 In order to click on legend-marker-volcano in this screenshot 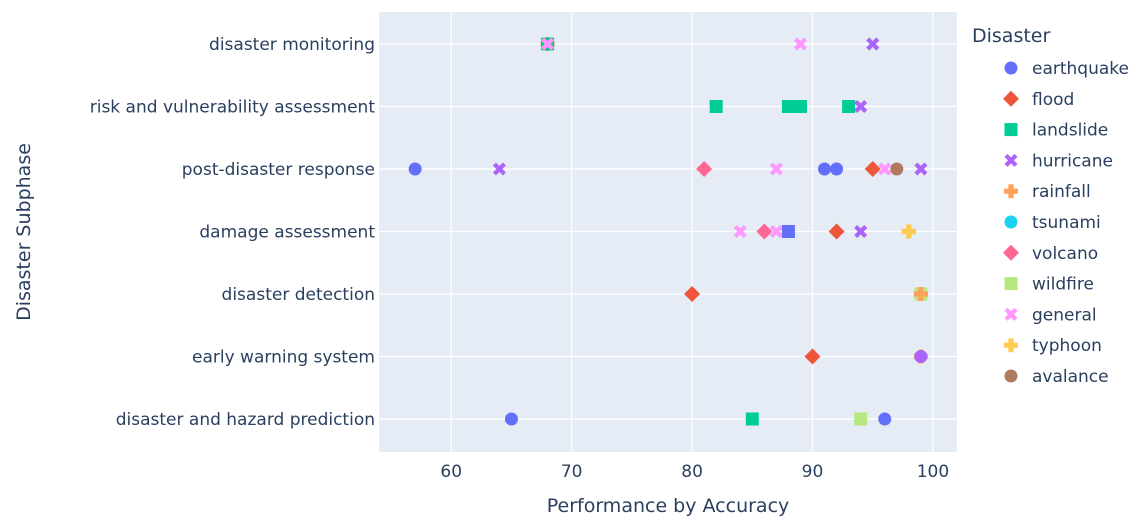, I will do `click(1011, 252)`.